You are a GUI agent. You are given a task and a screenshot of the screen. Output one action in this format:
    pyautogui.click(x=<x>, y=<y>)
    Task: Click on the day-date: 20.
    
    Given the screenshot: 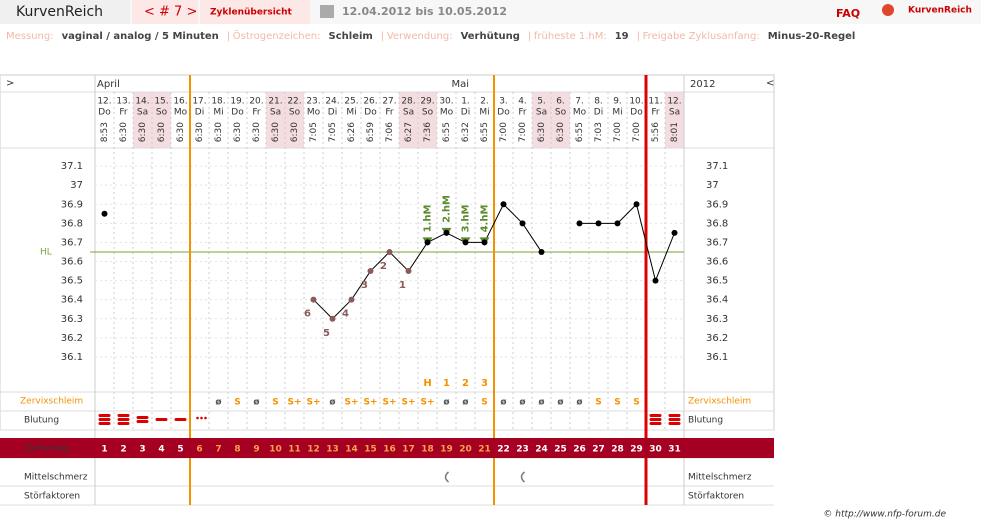 What is the action you would take?
    pyautogui.click(x=256, y=102)
    